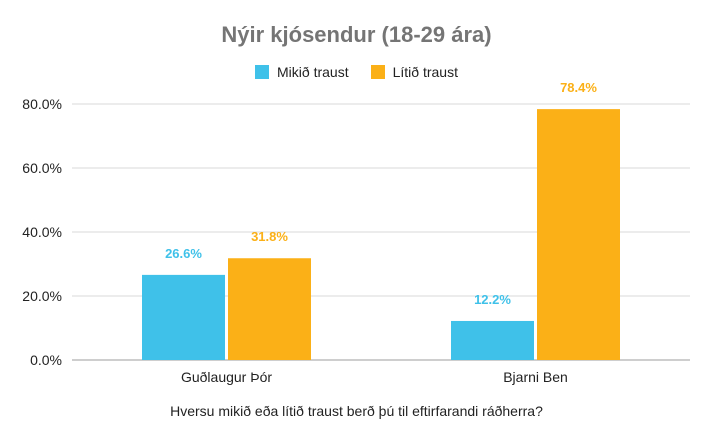 This screenshot has width=713, height=441. Describe the element at coordinates (226, 377) in the screenshot. I see `x-tick-label: Guðlaugur Þór` at that location.